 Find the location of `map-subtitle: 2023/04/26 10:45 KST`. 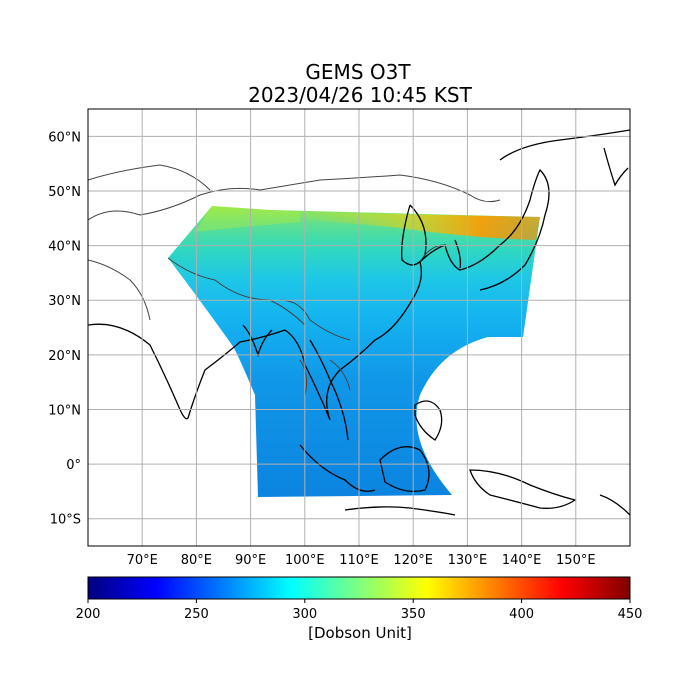

map-subtitle: 2023/04/26 10:45 KST is located at coordinates (360, 95).